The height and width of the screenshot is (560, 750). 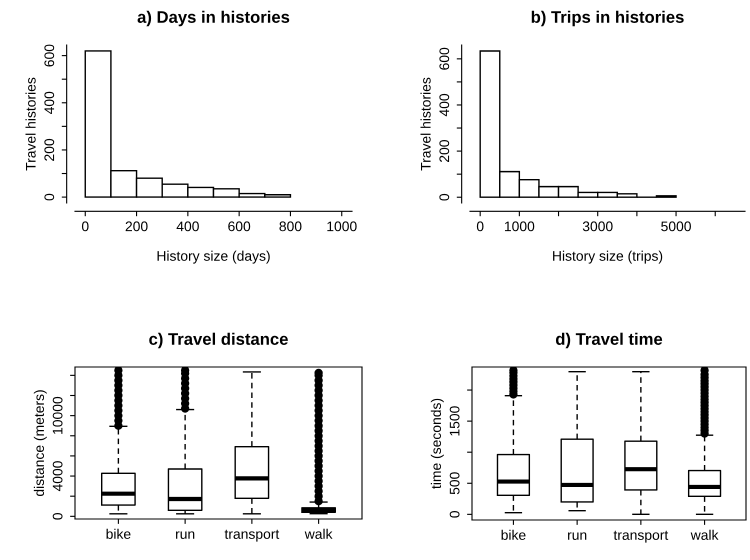 I want to click on chart-title: a) Days in histories, so click(x=214, y=18).